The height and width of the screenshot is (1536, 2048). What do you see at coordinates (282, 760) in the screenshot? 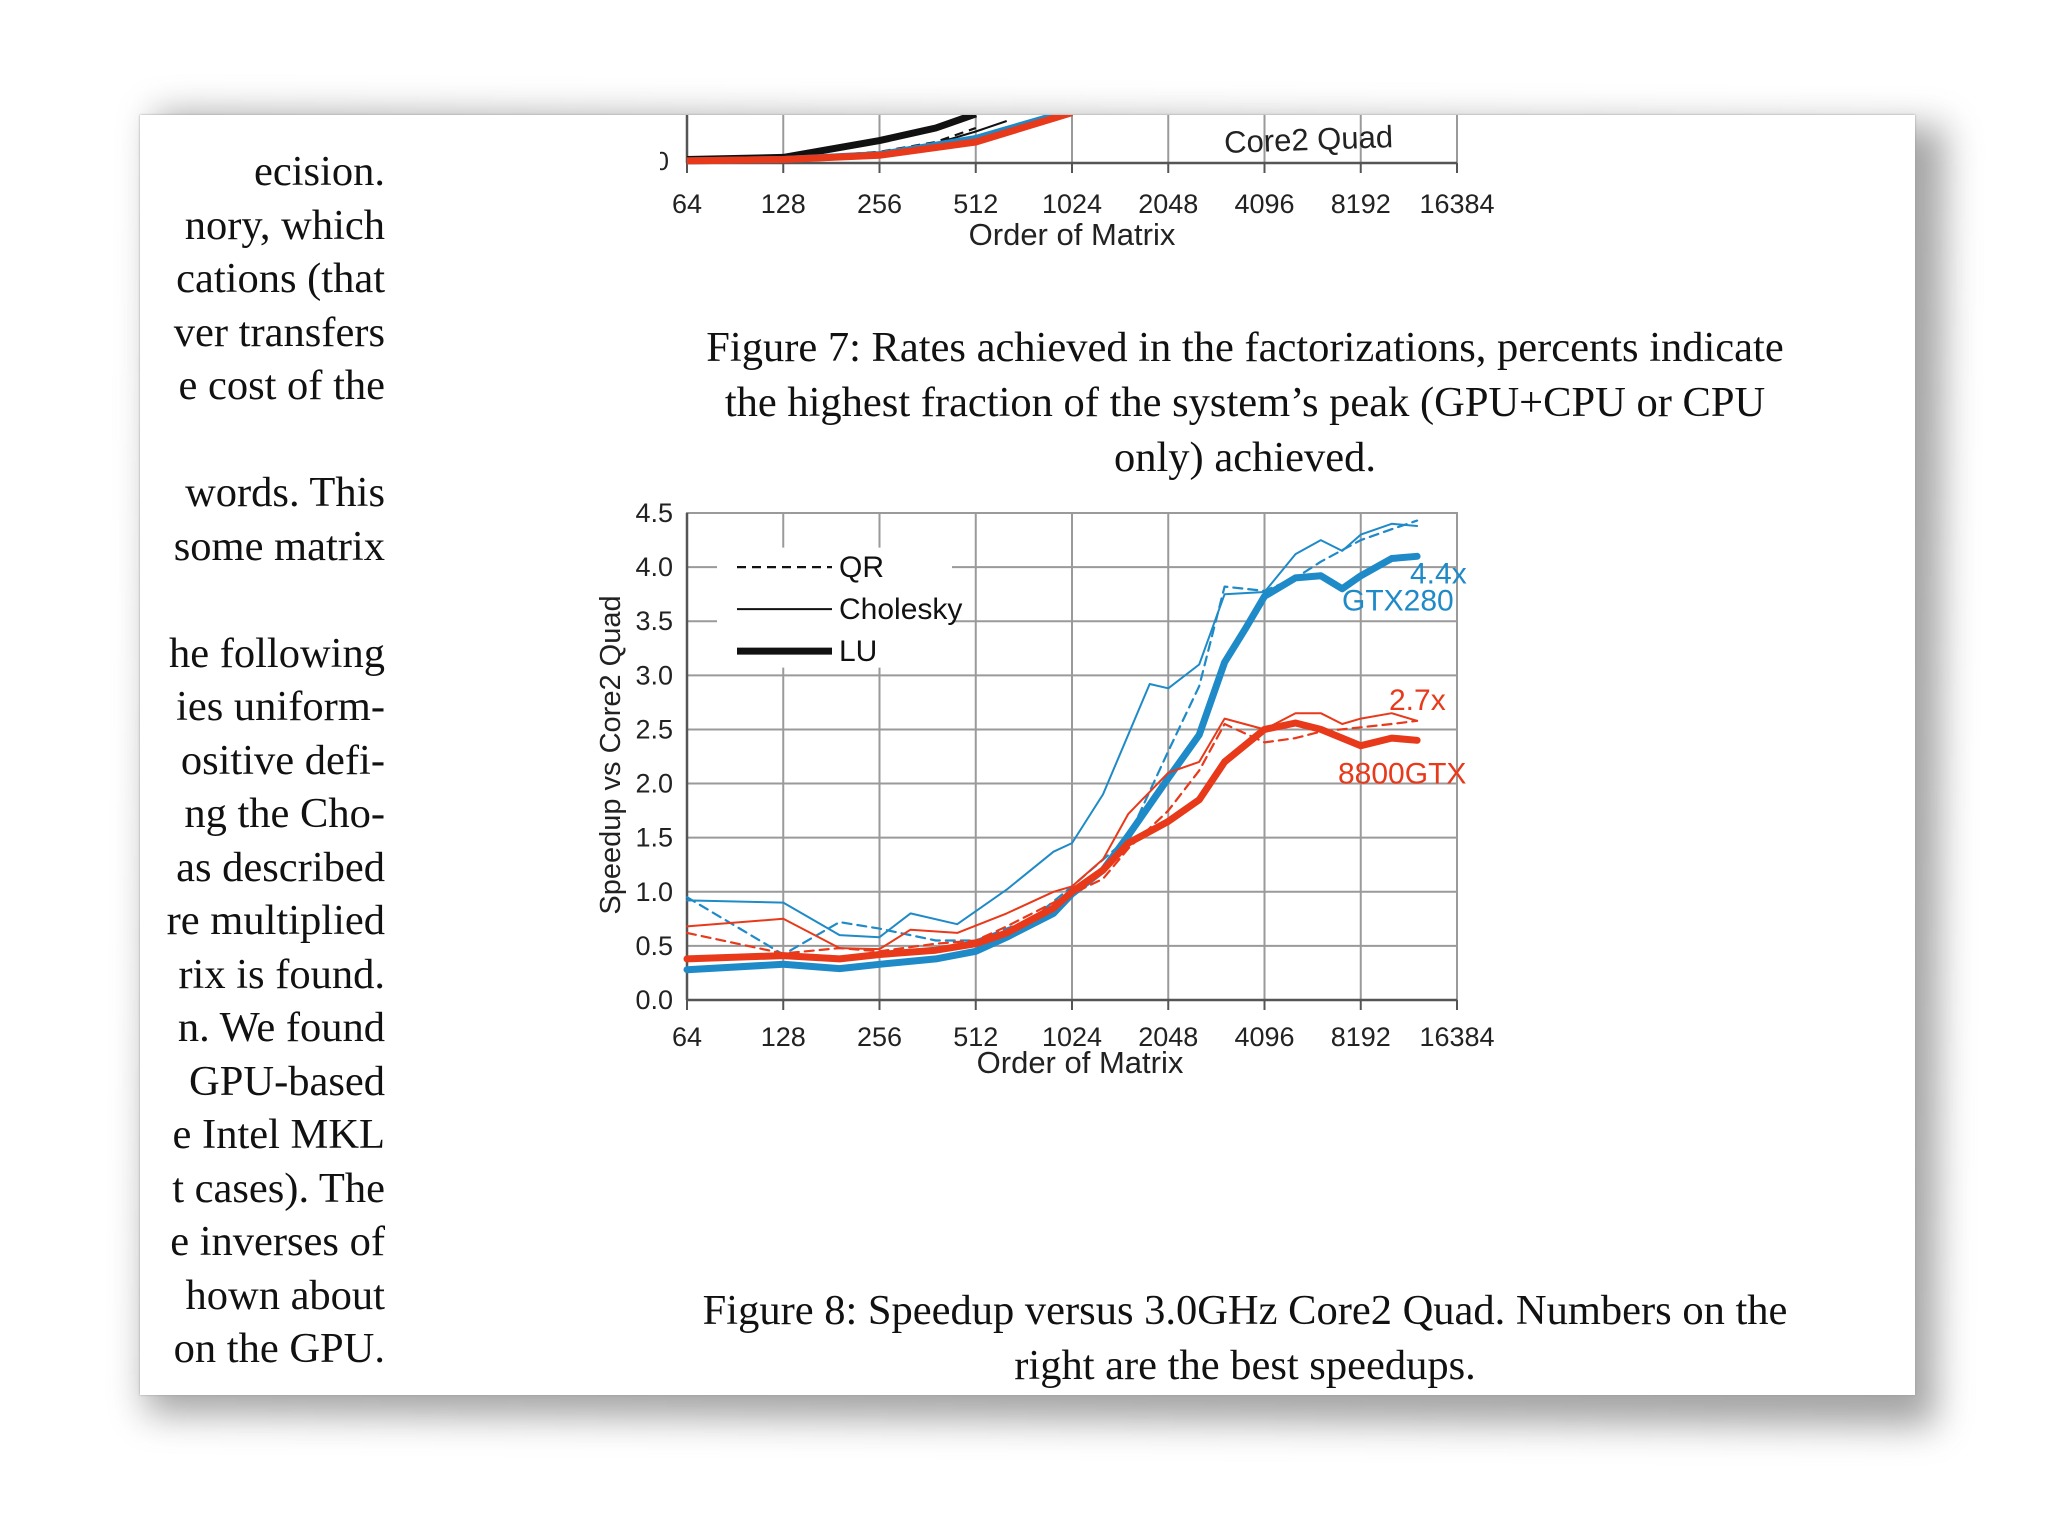
I see `left-text-line: ositive defi-` at bounding box center [282, 760].